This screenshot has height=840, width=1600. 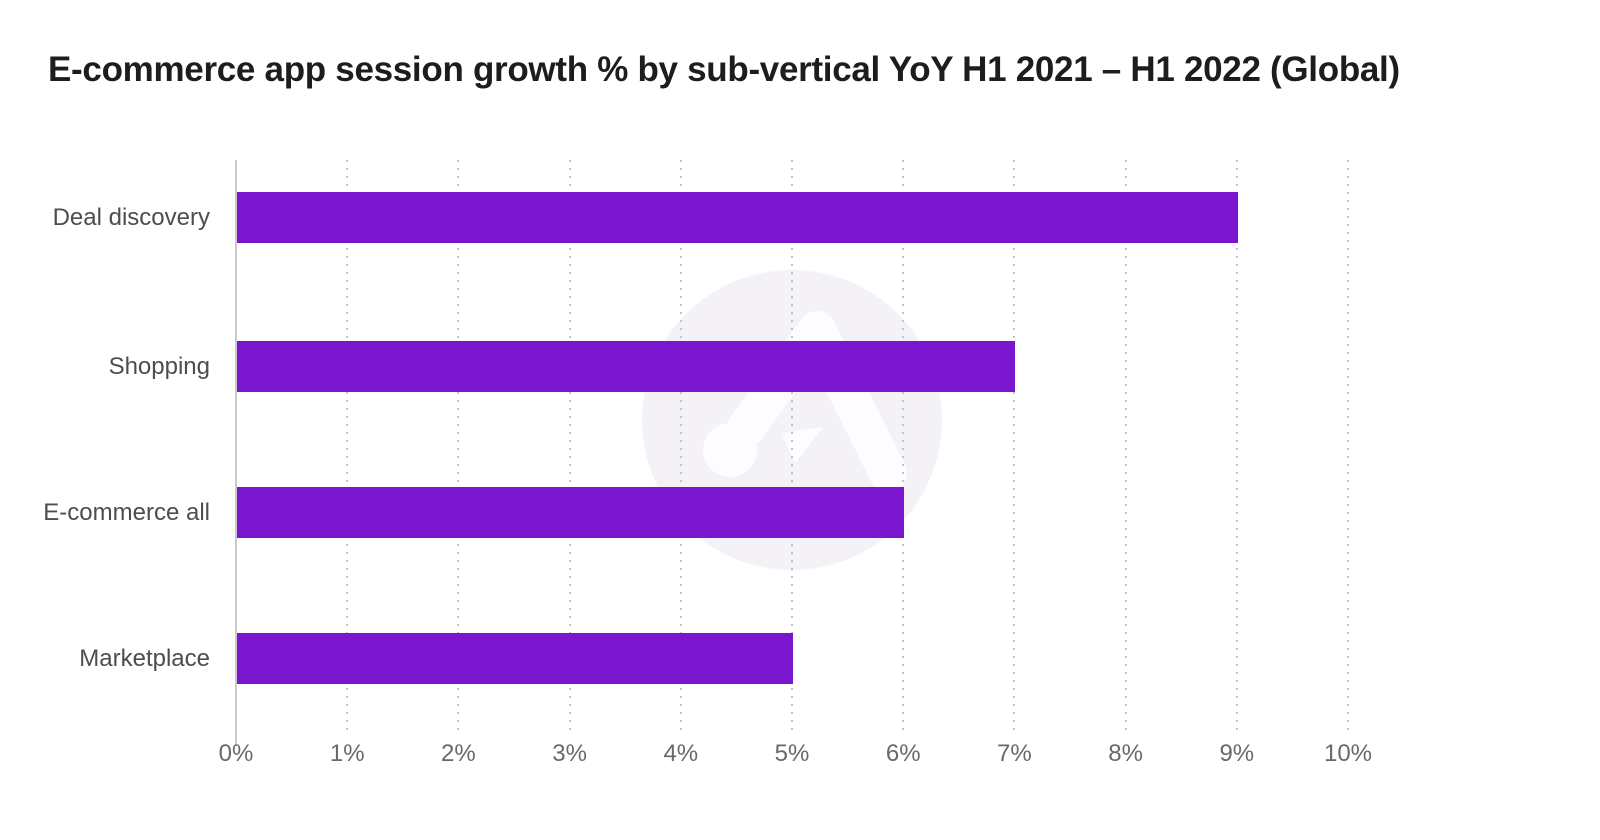 What do you see at coordinates (1125, 445) in the screenshot?
I see `gridline-8%` at bounding box center [1125, 445].